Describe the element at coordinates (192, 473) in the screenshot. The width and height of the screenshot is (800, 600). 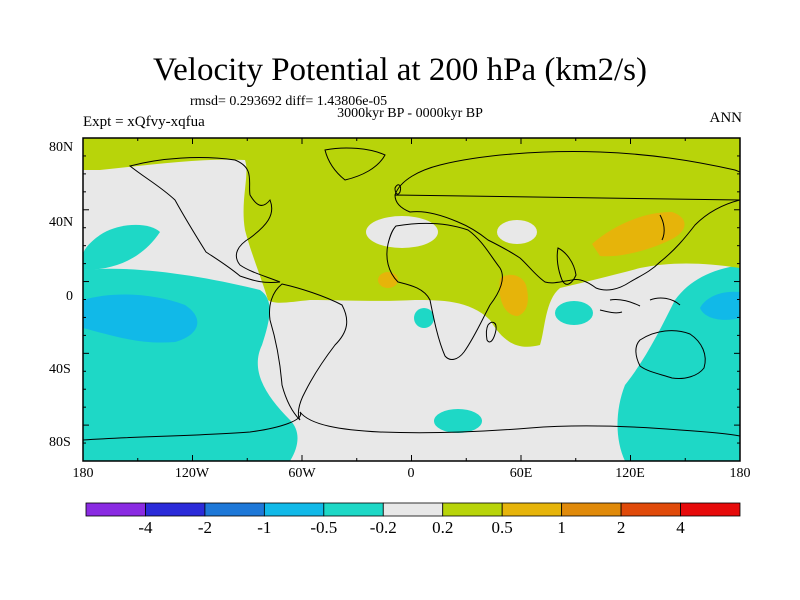
I see `x-tick-label: 120W` at that location.